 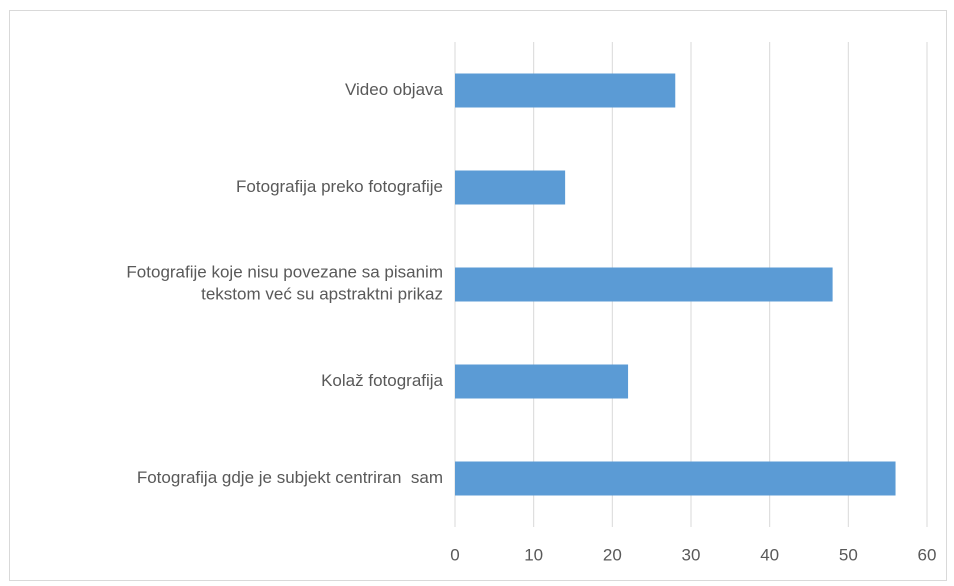 What do you see at coordinates (691, 554) in the screenshot?
I see `x-tick-label: 30` at bounding box center [691, 554].